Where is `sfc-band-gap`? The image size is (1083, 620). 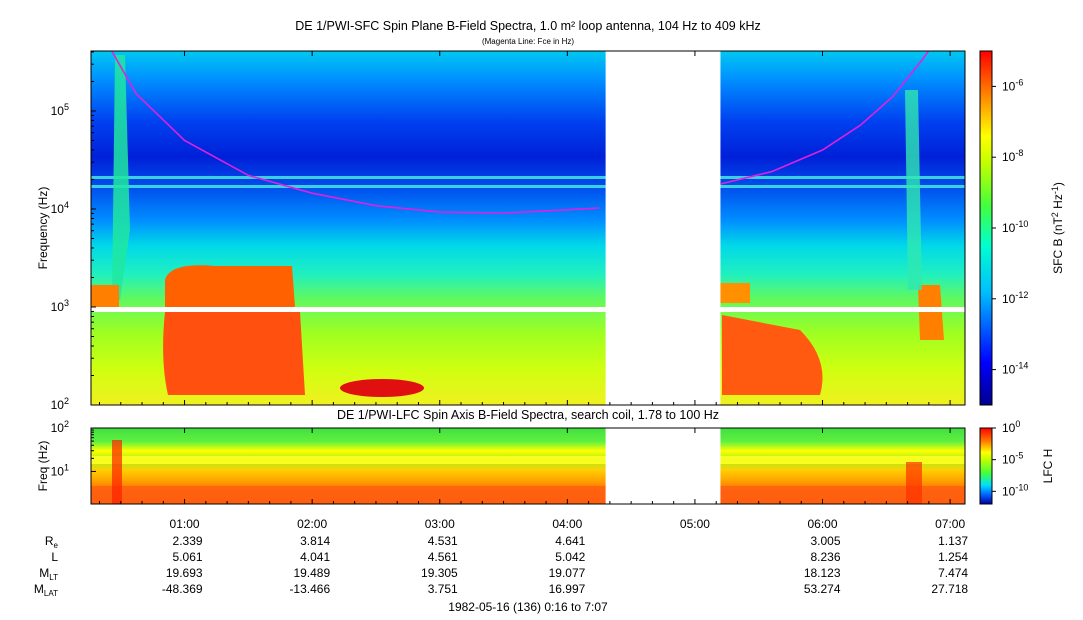
sfc-band-gap is located at coordinates (528, 309).